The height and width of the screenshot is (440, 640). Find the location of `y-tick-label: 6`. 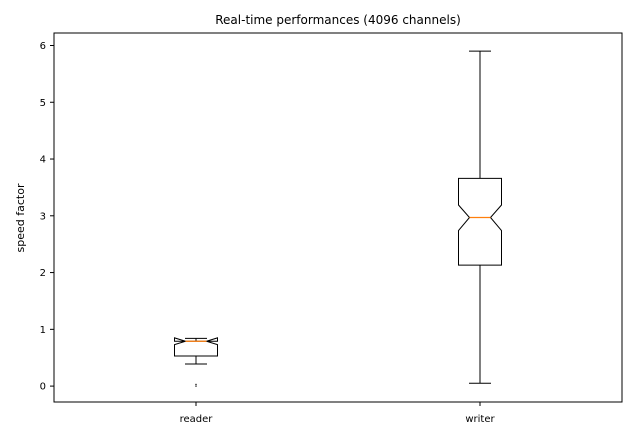

y-tick-label: 6 is located at coordinates (43, 46).